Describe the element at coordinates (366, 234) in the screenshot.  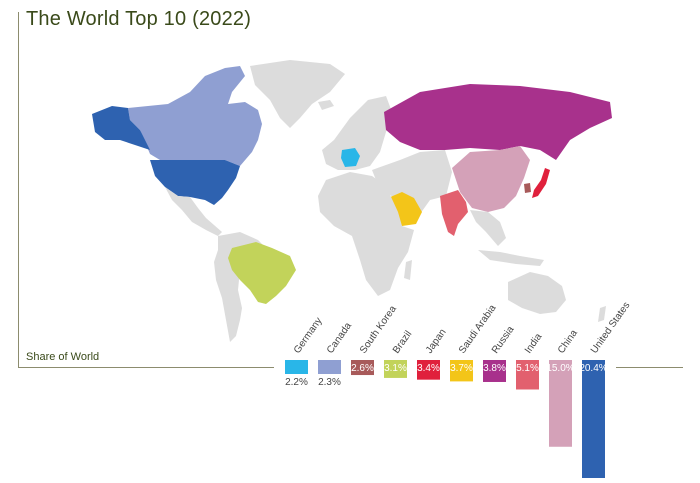
I see `map-africa` at that location.